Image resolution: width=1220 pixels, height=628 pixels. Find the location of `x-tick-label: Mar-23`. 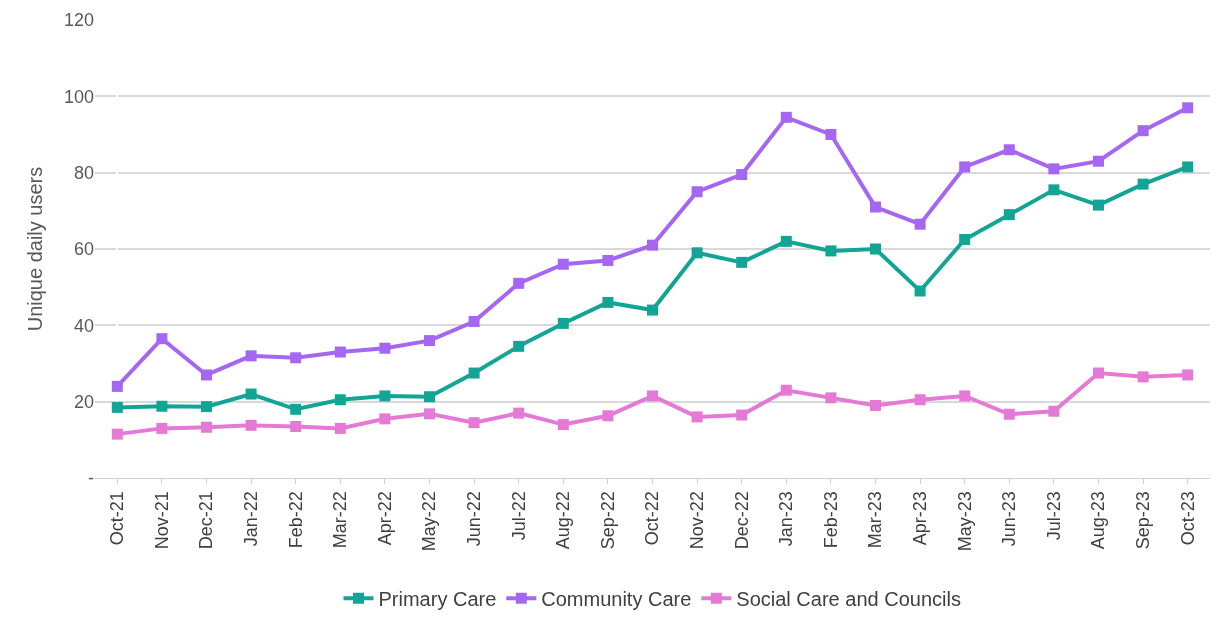

x-tick-label: Mar-23 is located at coordinates (875, 520).